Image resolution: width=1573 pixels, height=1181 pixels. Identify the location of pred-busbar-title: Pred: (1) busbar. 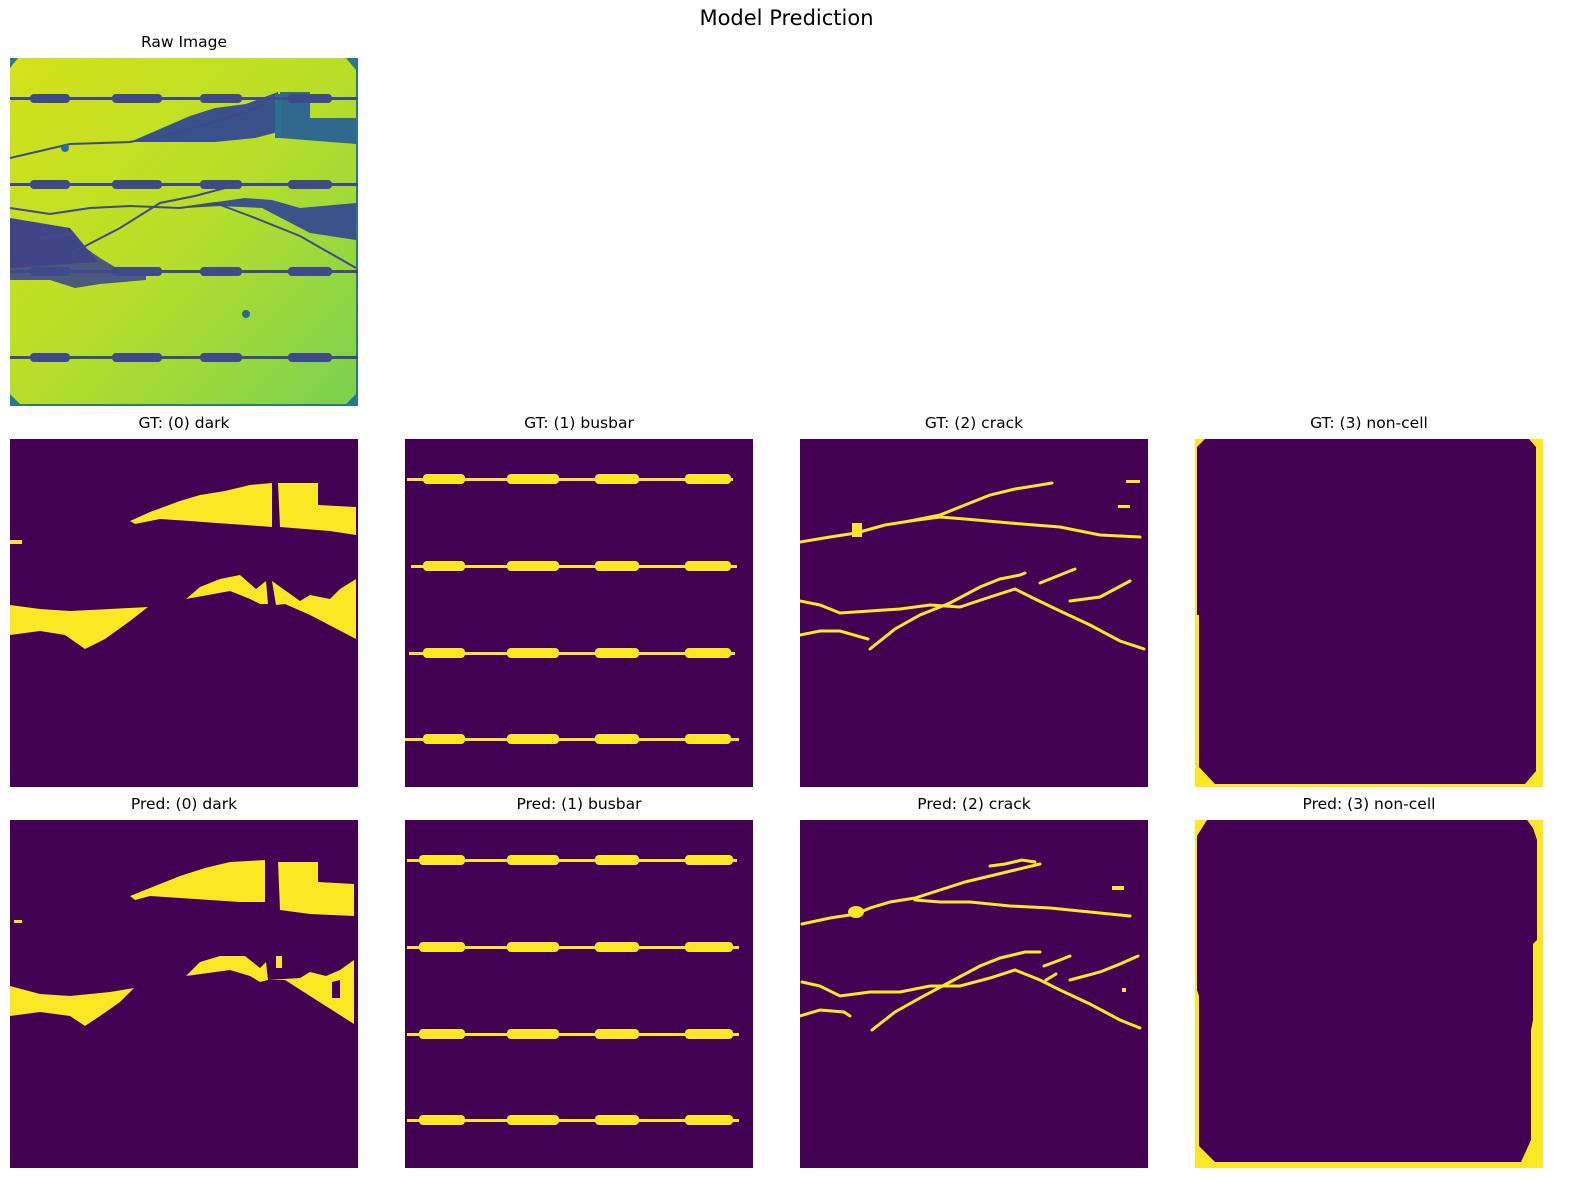
(579, 804).